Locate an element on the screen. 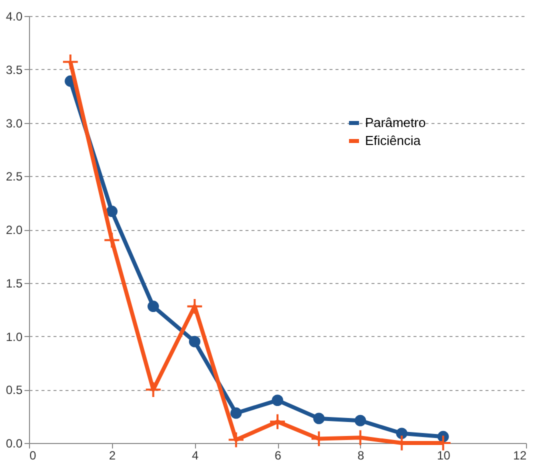  x-tick-label: 4 is located at coordinates (195, 455).